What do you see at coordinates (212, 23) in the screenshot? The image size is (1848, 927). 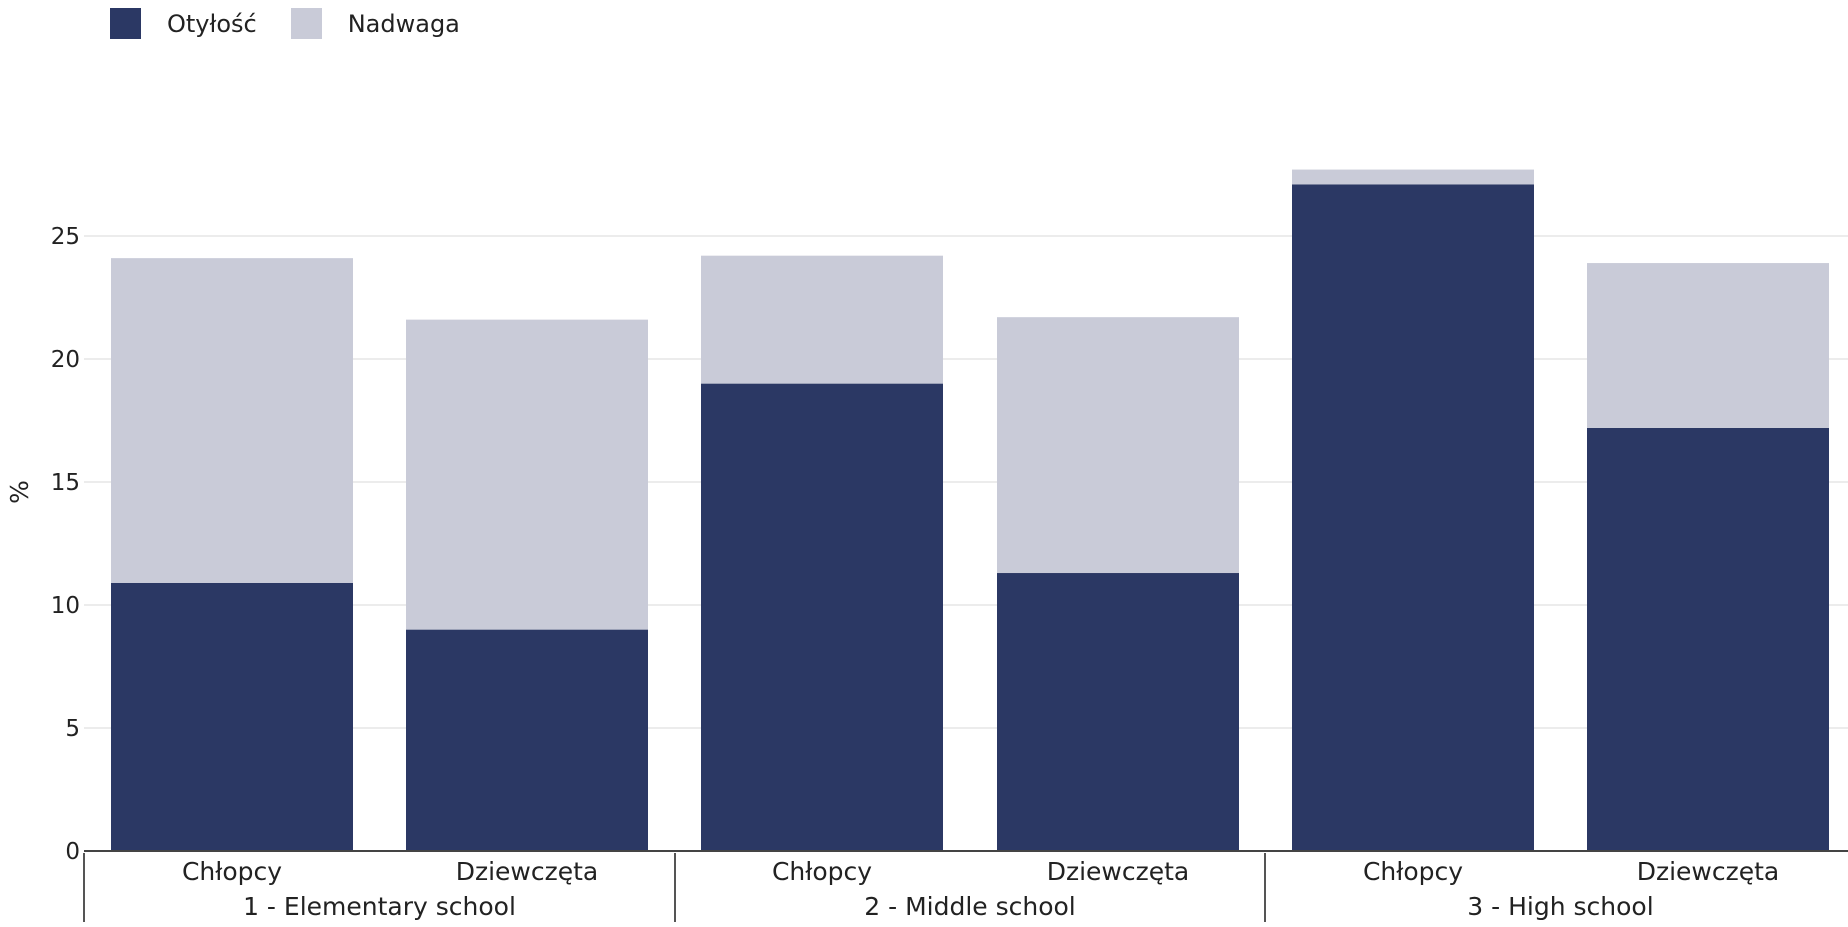 I see `legend-label-otylosc: Otyłość` at bounding box center [212, 23].